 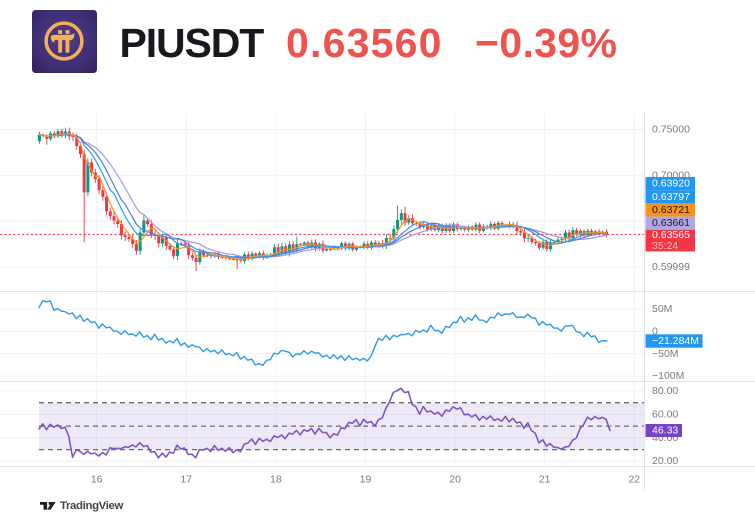 I want to click on svg-text: 0.63920, so click(x=671, y=184).